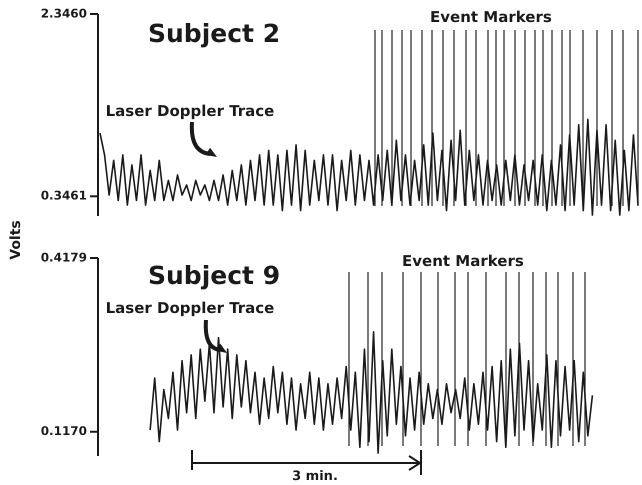  What do you see at coordinates (63, 431) in the screenshot?
I see `y-tick-label: 0.1170` at bounding box center [63, 431].